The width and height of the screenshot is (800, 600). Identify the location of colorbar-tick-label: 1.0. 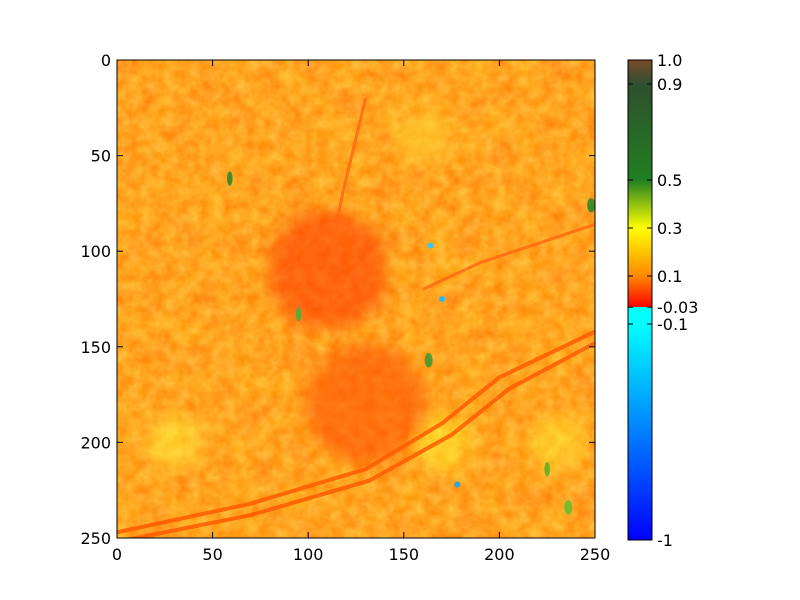
(669, 60).